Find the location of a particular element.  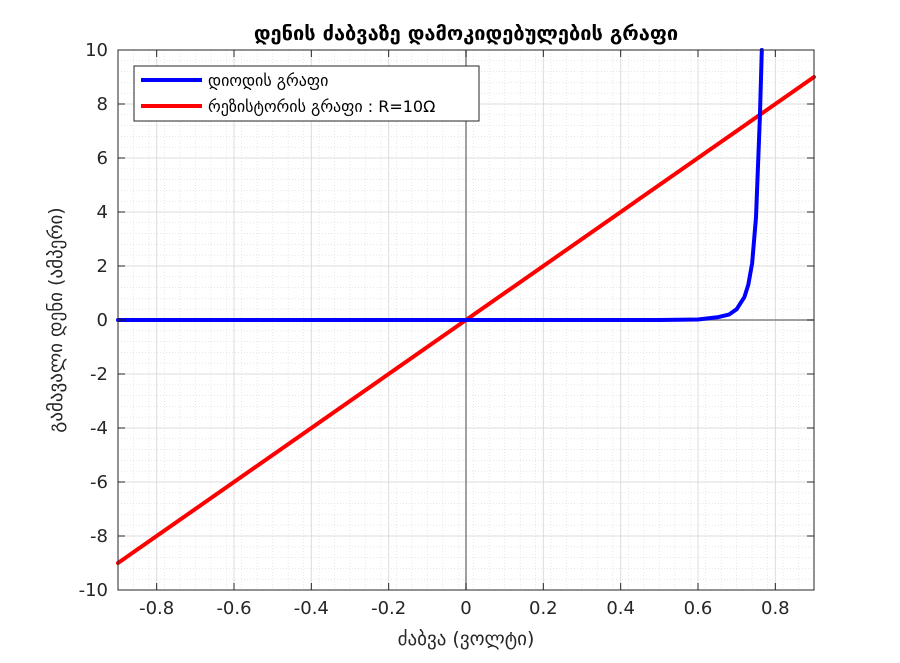

y-tick-label: 8 is located at coordinates (102, 104).